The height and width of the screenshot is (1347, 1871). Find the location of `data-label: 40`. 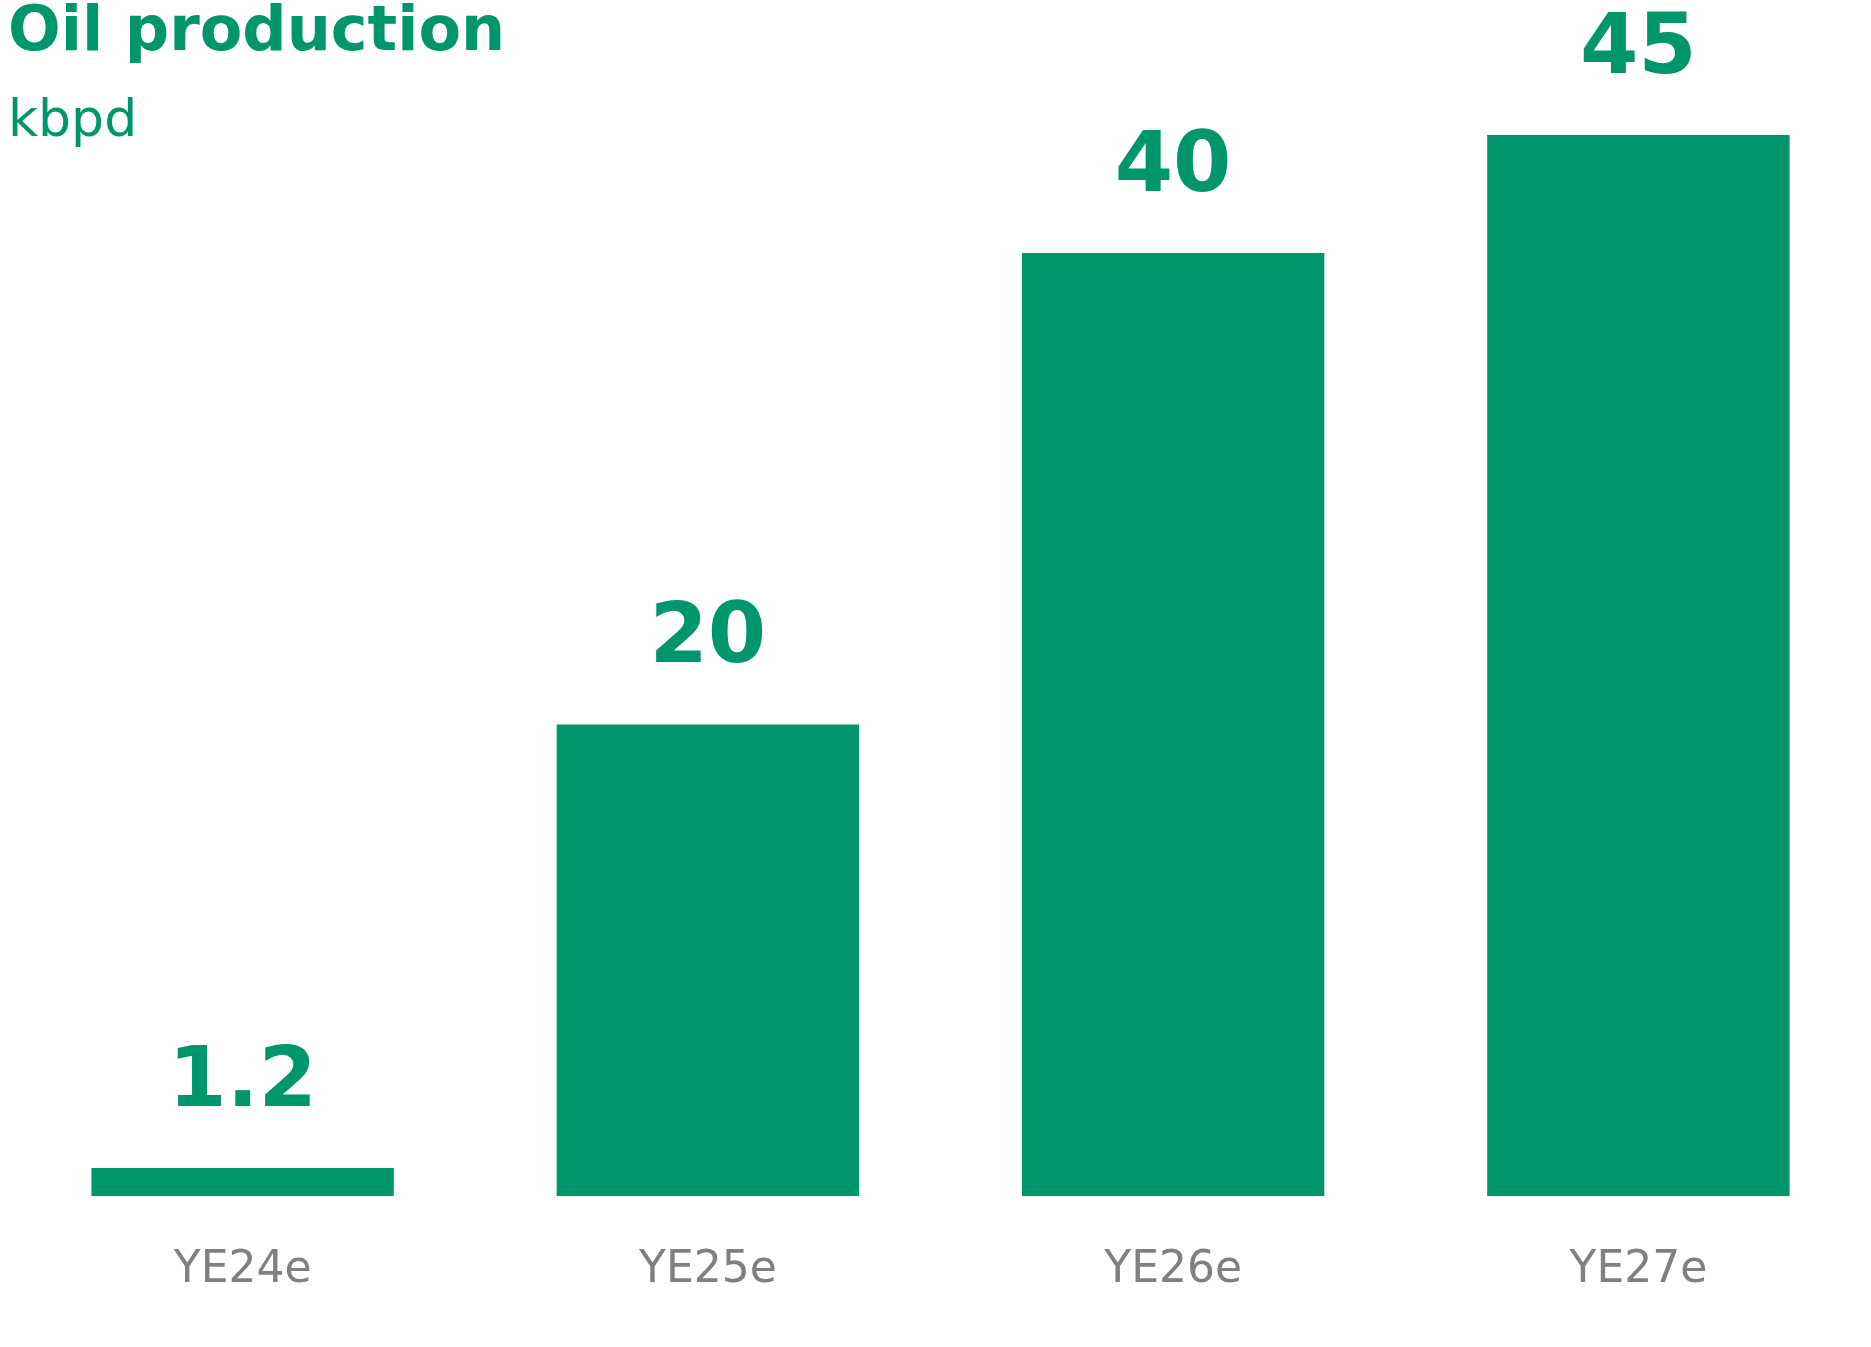

data-label: 40 is located at coordinates (1173, 161).